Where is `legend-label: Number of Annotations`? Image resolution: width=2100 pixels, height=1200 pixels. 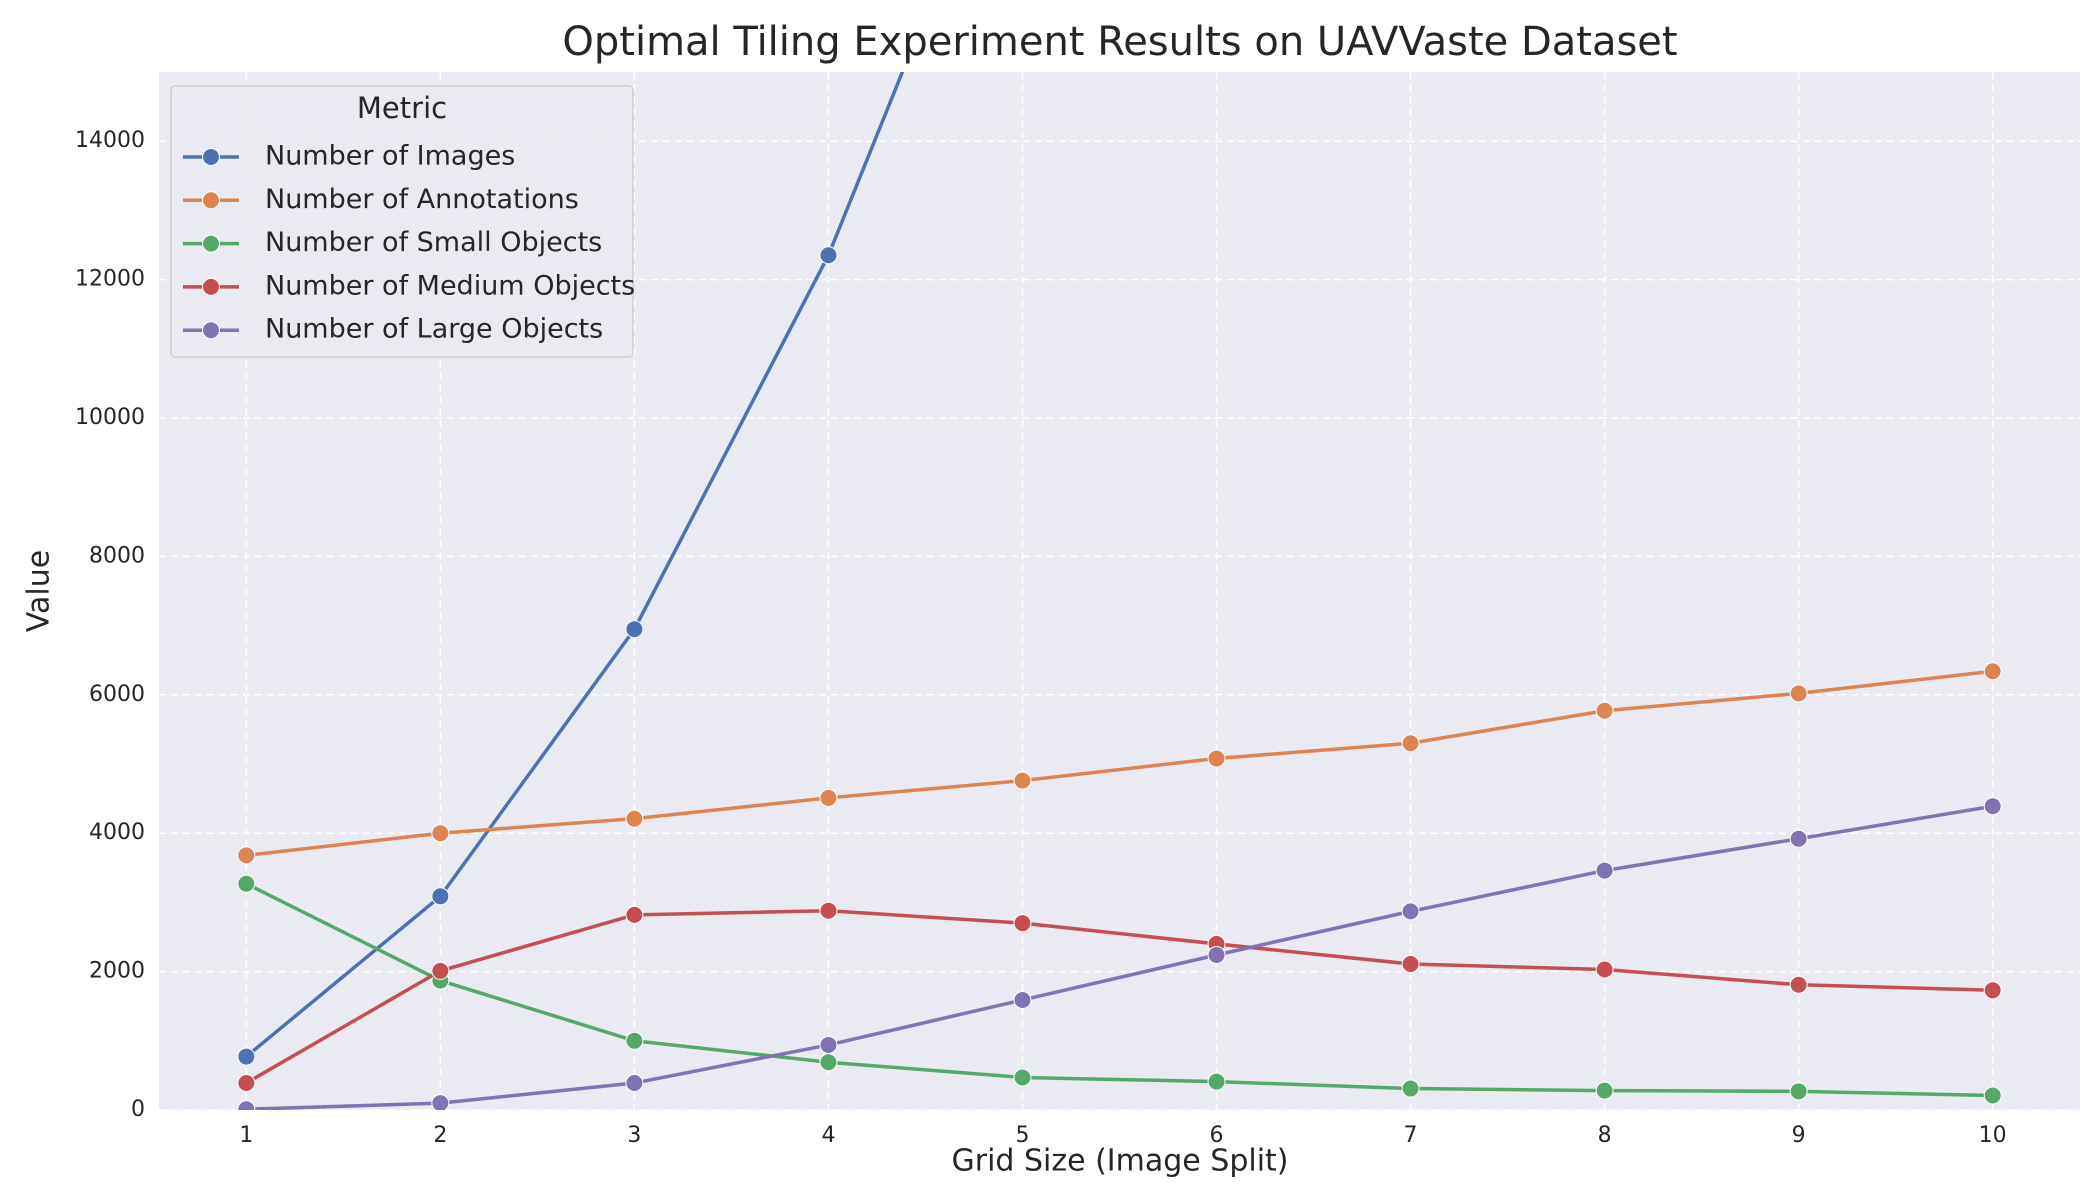 legend-label: Number of Annotations is located at coordinates (422, 199).